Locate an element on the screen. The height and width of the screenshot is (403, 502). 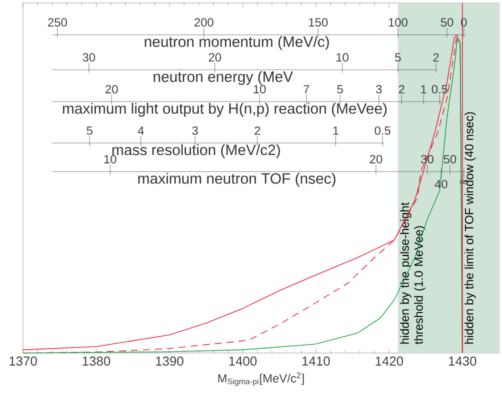
ref-line-label: maximum light output by H(n,p) reaction (MeVee) is located at coordinates (224, 109).